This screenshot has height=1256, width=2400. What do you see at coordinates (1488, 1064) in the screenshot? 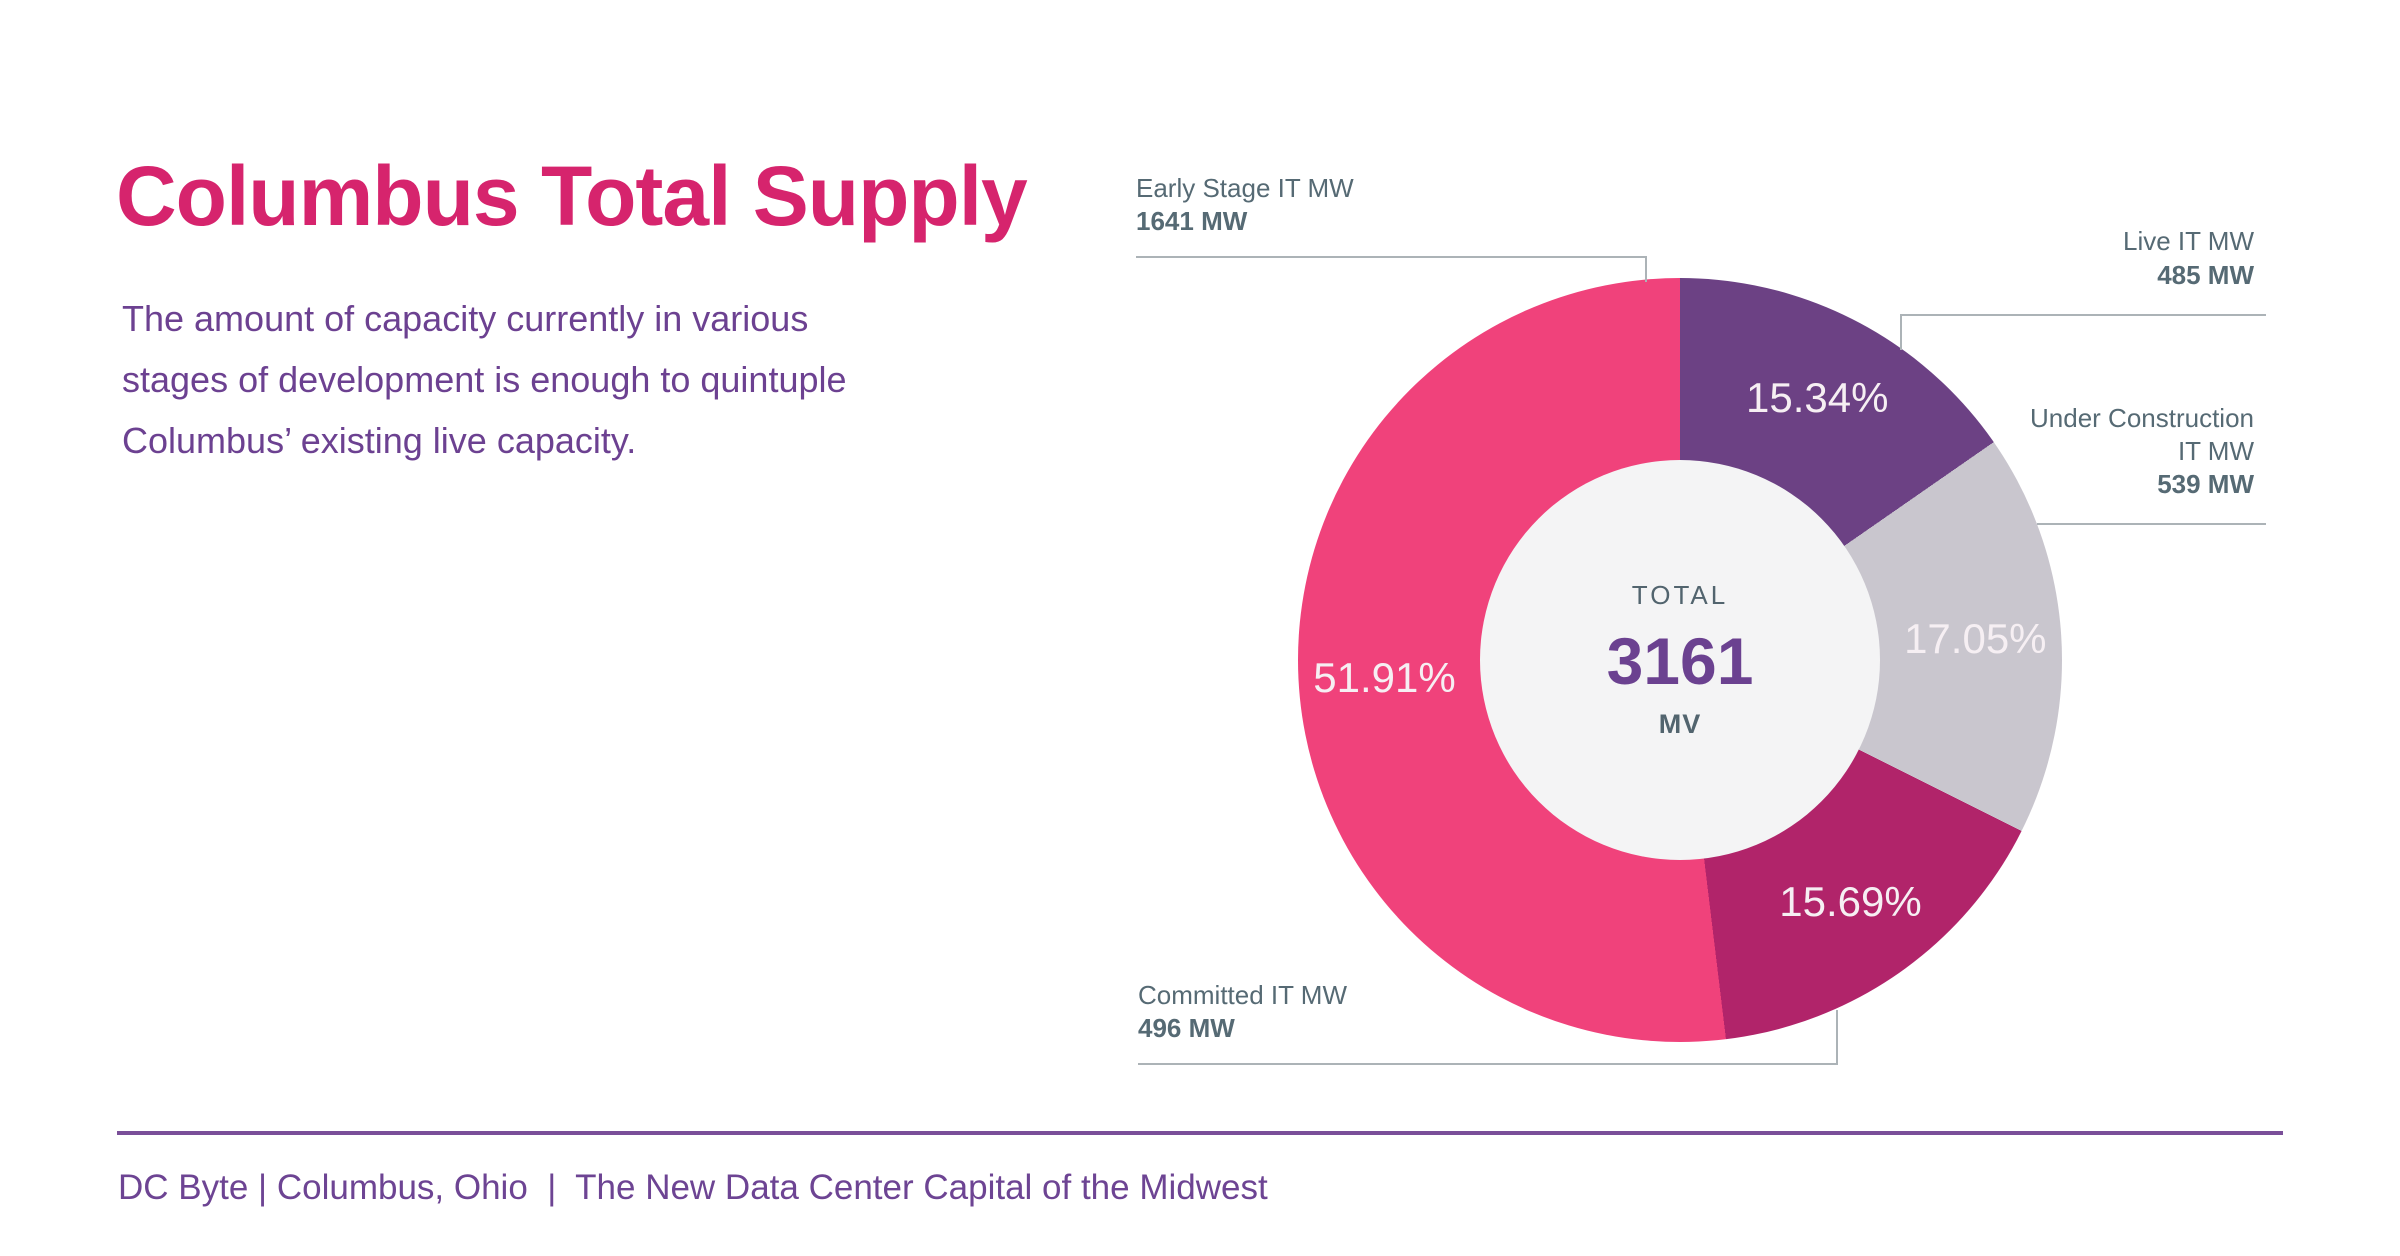
I see `callout-line-committed-h` at bounding box center [1488, 1064].